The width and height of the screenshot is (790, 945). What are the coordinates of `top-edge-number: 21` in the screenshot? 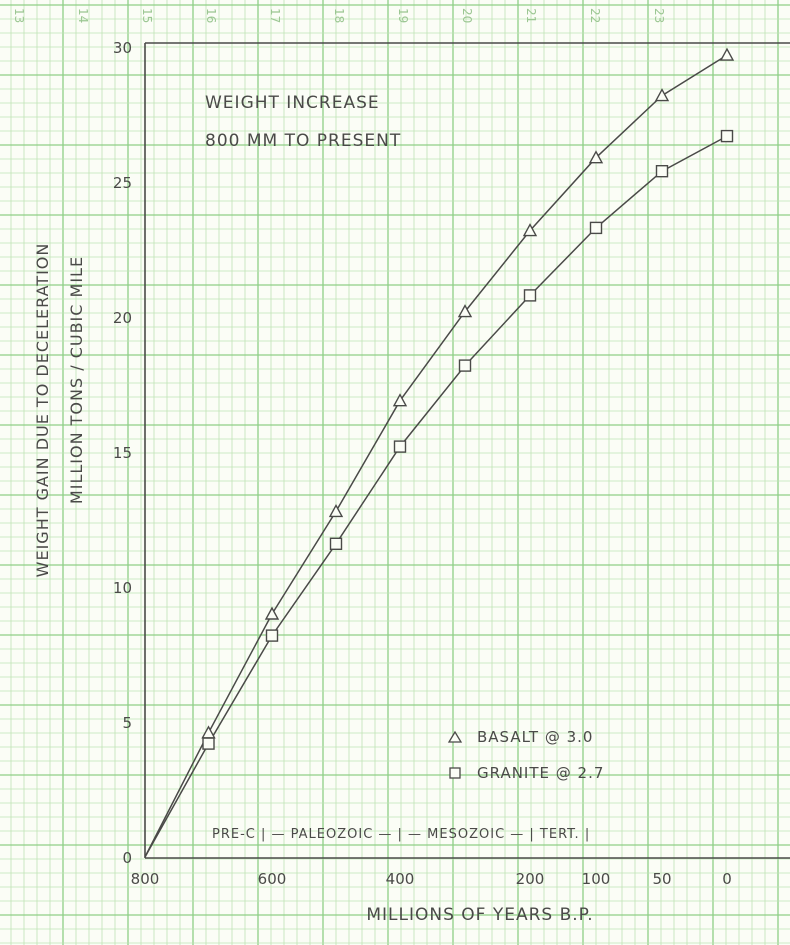 It's located at (531, 15).